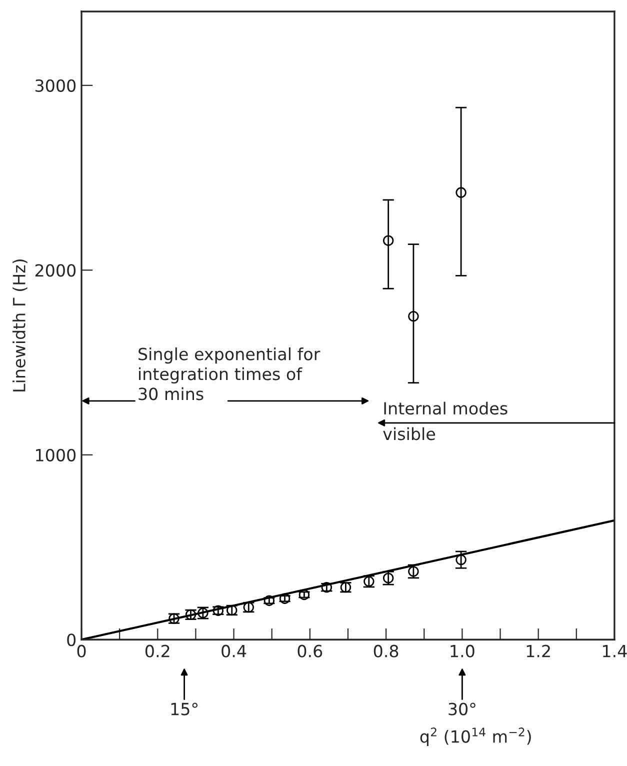 This screenshot has height=766, width=627. What do you see at coordinates (20, 326) in the screenshot?
I see `y-axis-title: Linewidth Γ (Hz)` at bounding box center [20, 326].